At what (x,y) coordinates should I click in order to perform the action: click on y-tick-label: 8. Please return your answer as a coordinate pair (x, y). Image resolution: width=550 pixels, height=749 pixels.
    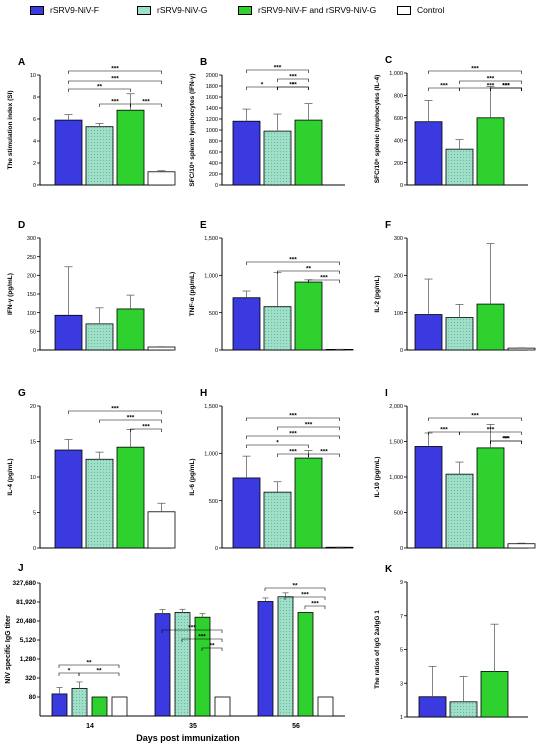
    Looking at the image, I should click on (34, 98).